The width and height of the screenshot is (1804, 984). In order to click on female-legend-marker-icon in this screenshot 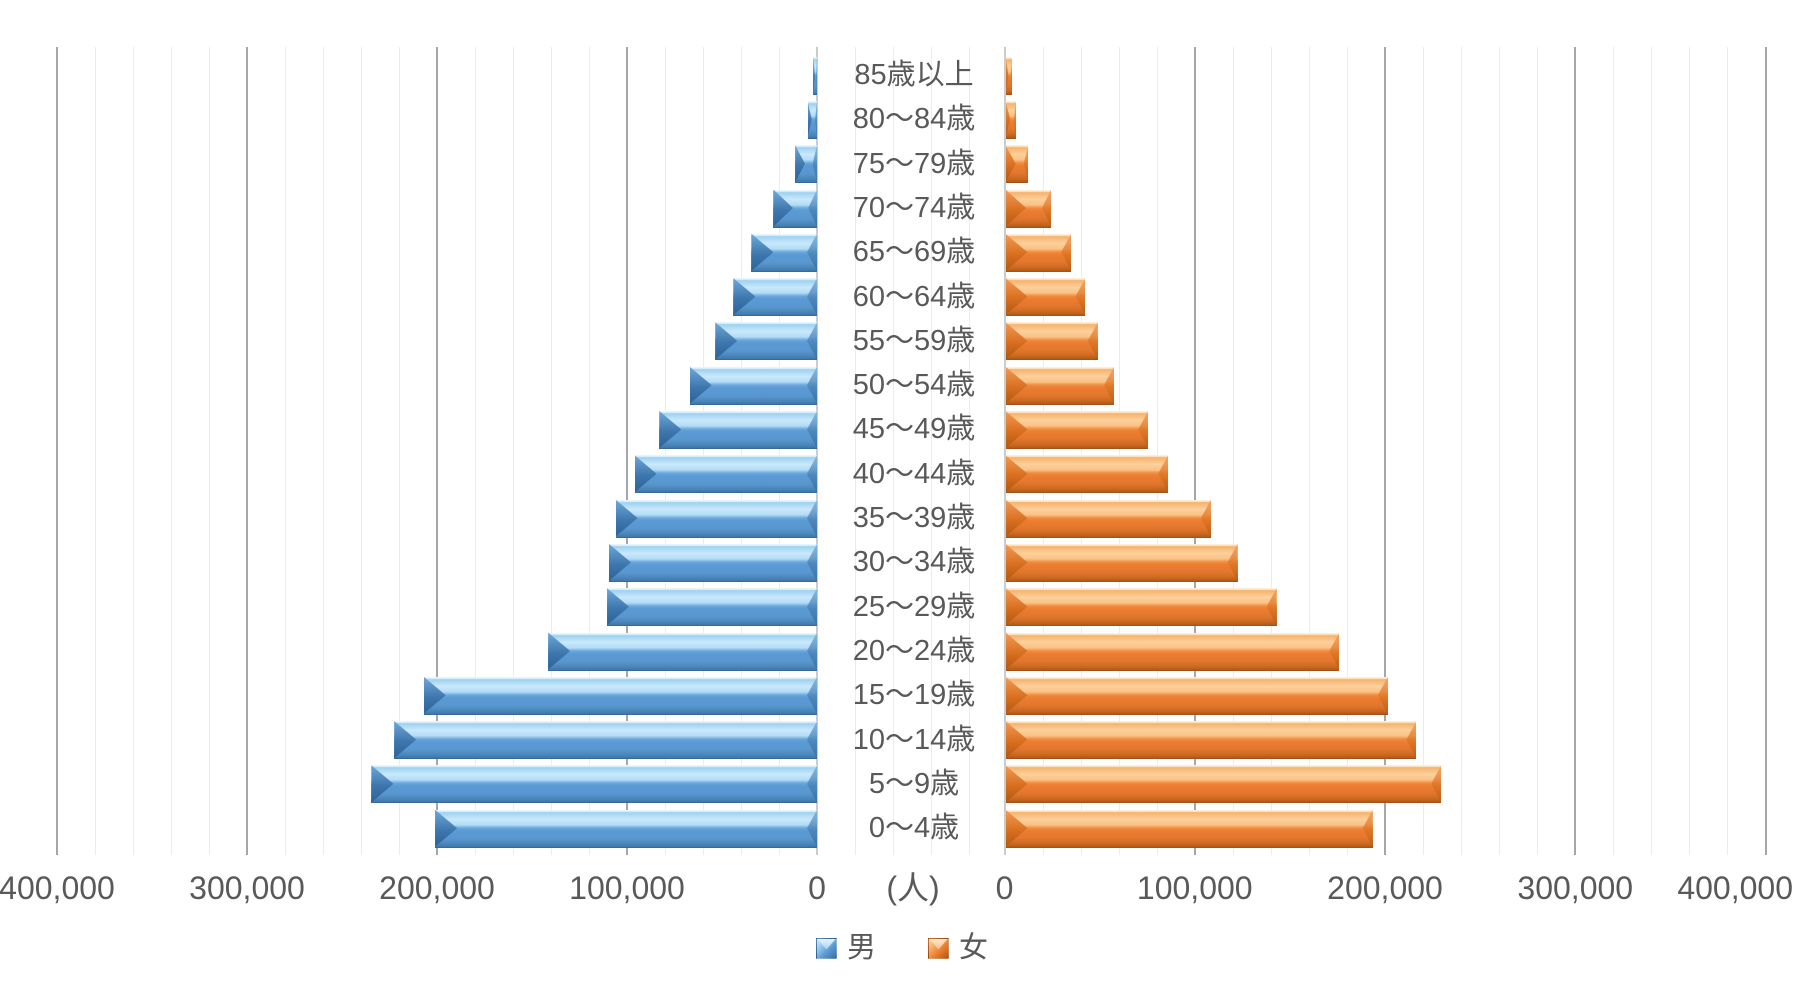, I will do `click(938, 948)`.